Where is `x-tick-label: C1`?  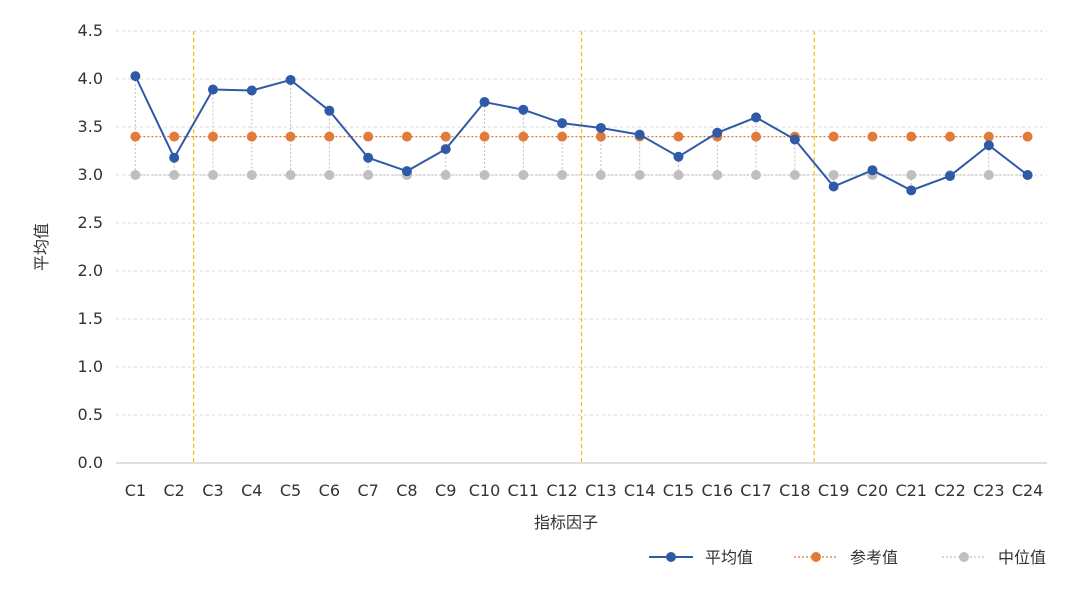 x-tick-label: C1 is located at coordinates (135, 490).